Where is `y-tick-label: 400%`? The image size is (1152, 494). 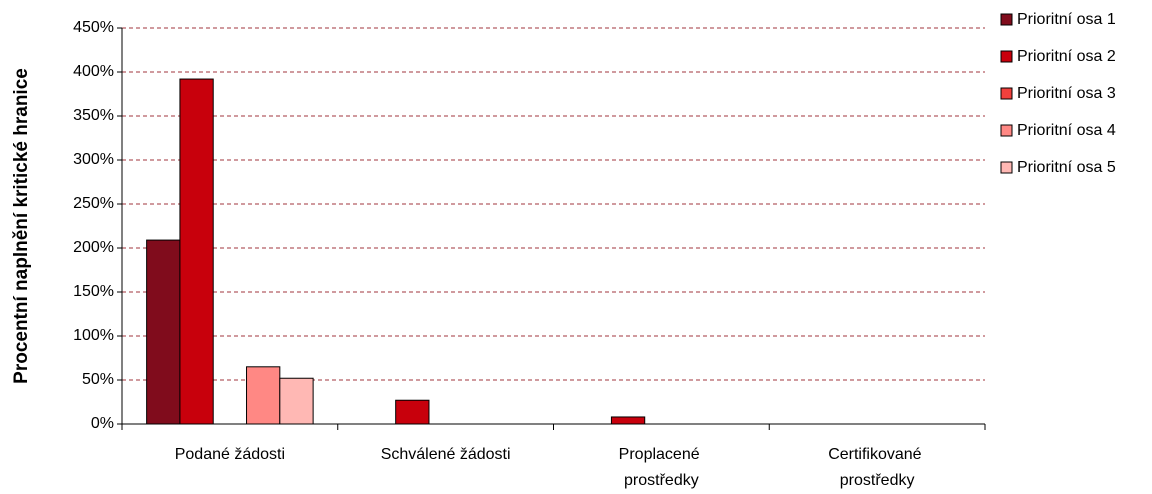
y-tick-label: 400% is located at coordinates (93, 71).